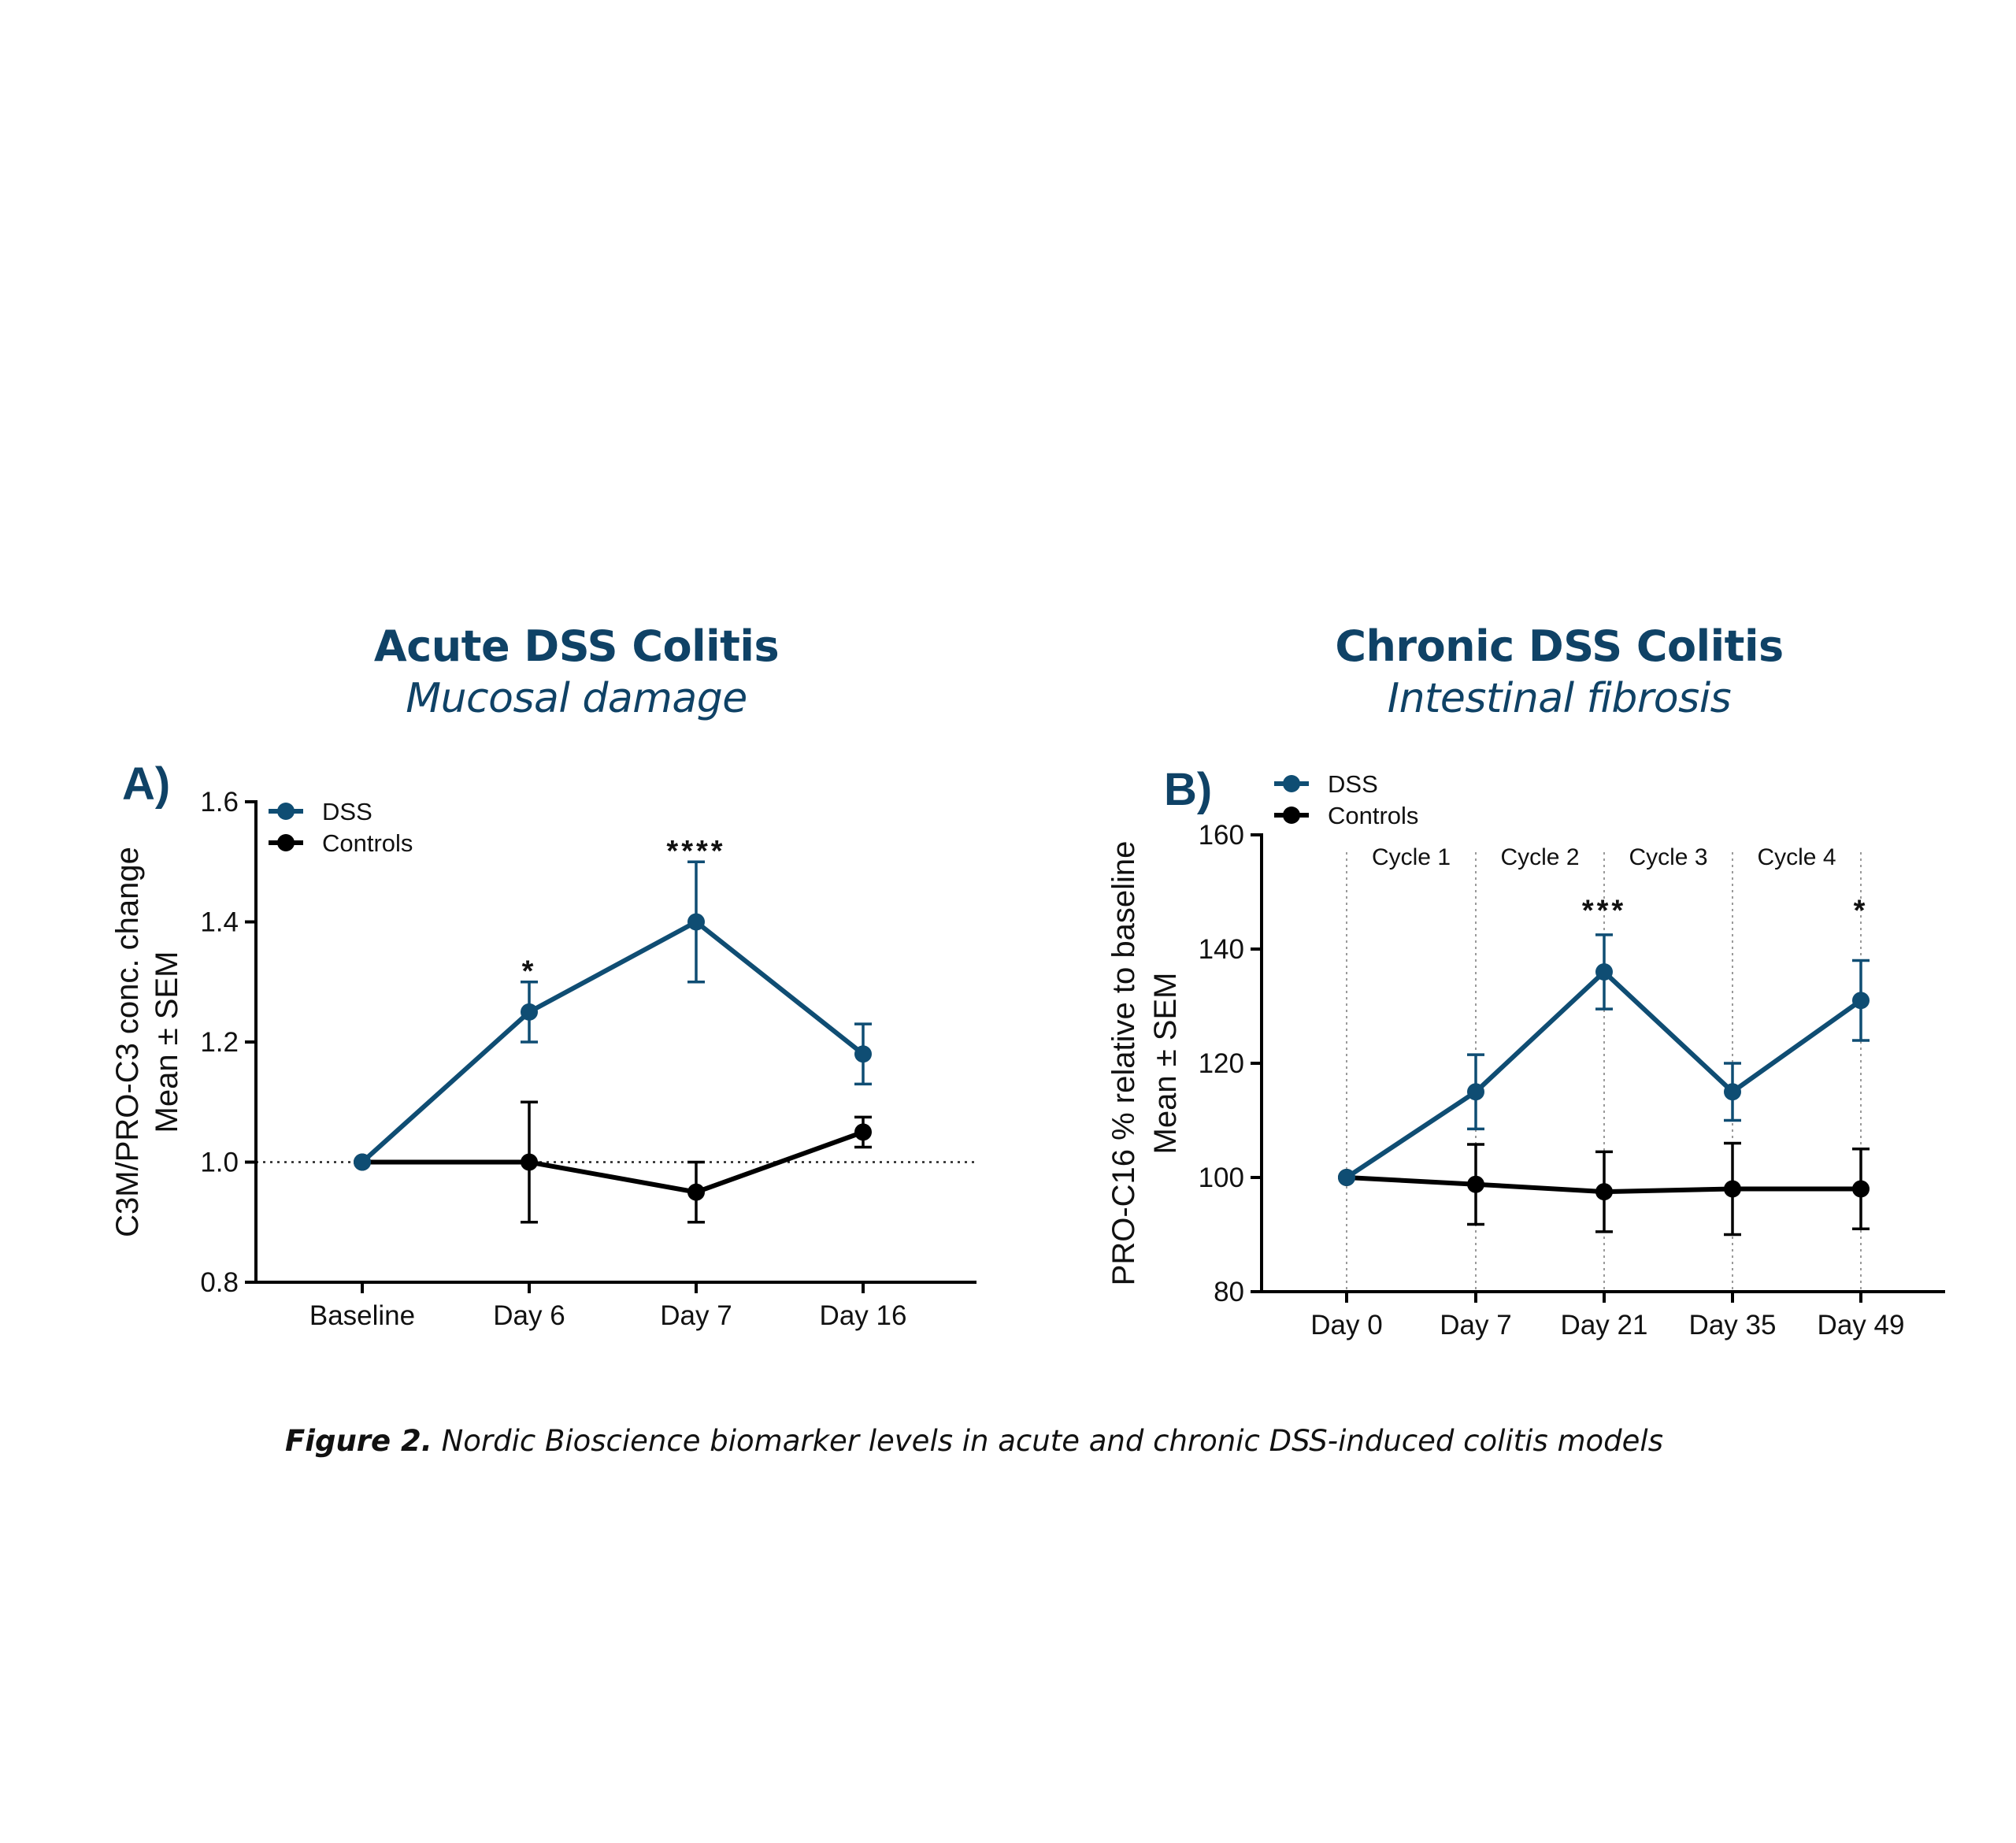  What do you see at coordinates (1221, 835) in the screenshot?
I see `y-tick-label: 160` at bounding box center [1221, 835].